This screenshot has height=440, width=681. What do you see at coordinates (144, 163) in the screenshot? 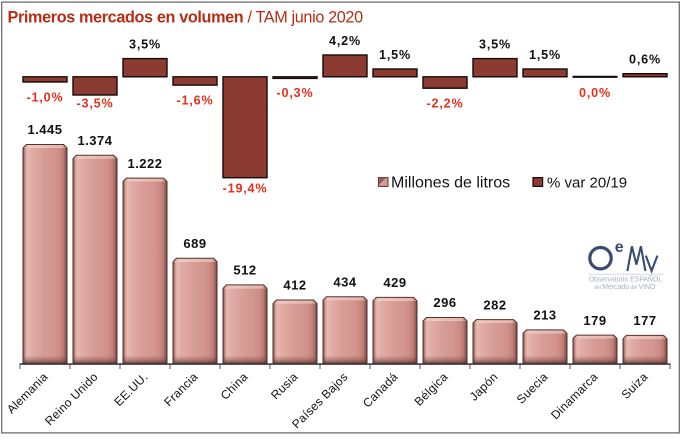
I see `svg-text: 1.222` at bounding box center [144, 163].